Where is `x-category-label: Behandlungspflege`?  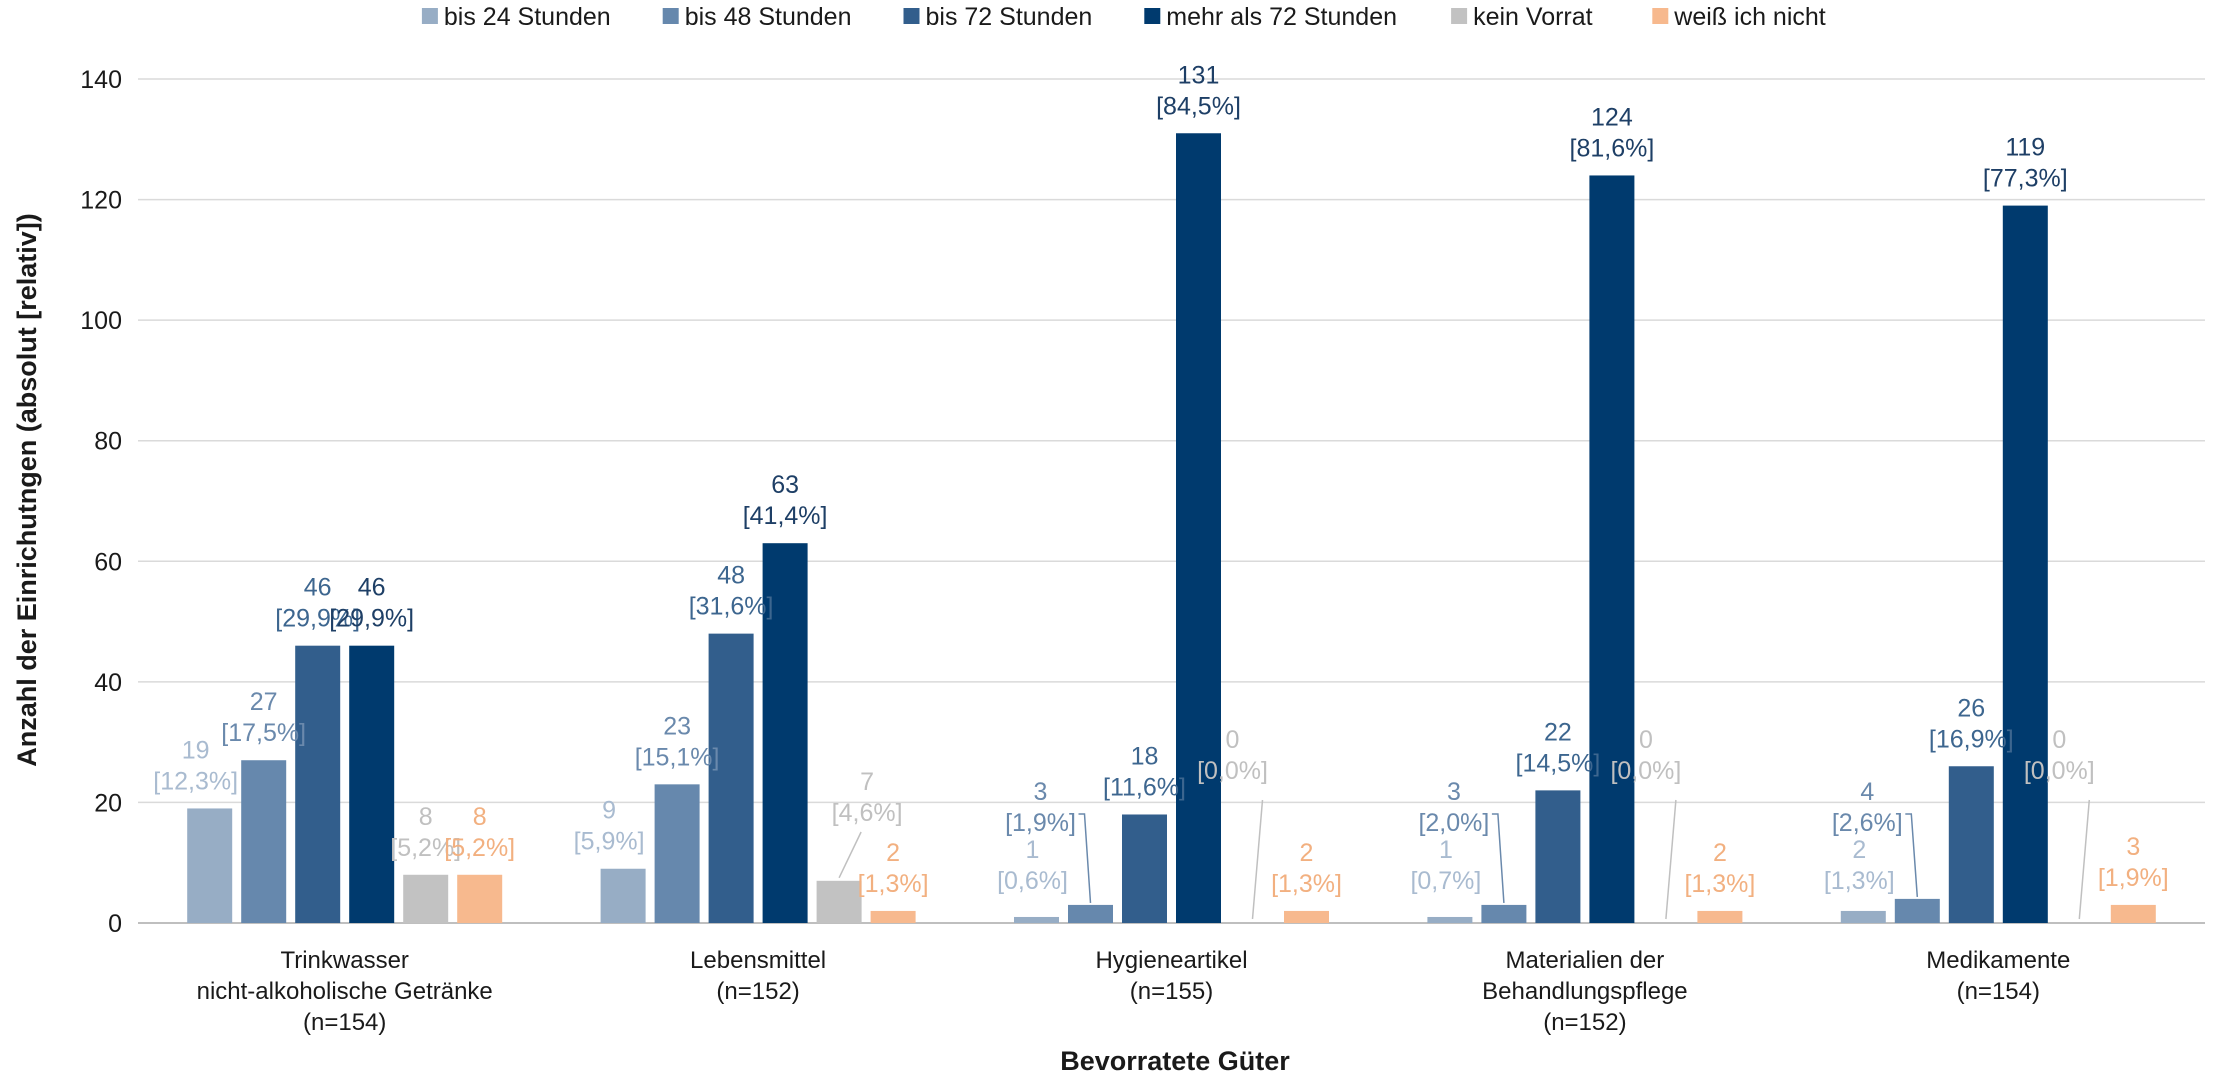
x-category-label: Behandlungspflege is located at coordinates (1585, 991).